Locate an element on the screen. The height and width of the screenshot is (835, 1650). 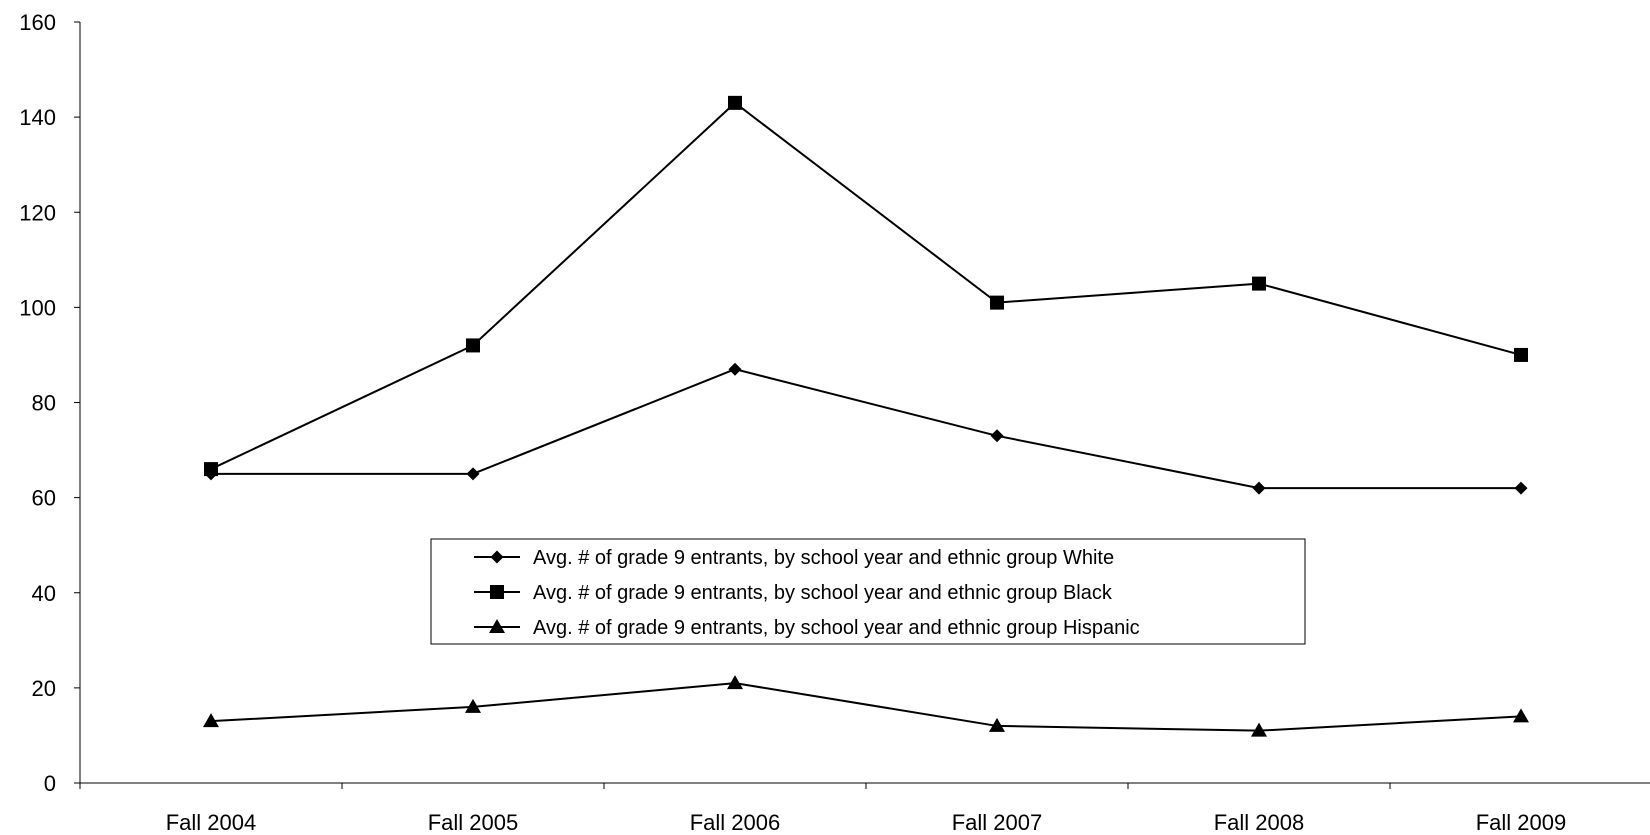
y-tick-label: 160 is located at coordinates (37, 22).